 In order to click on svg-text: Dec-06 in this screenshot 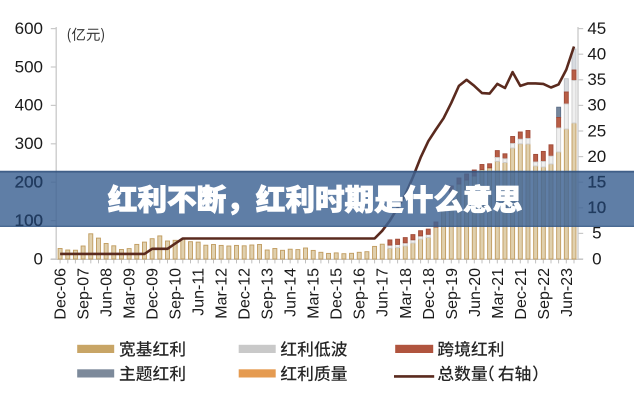, I will do `click(61, 294)`.